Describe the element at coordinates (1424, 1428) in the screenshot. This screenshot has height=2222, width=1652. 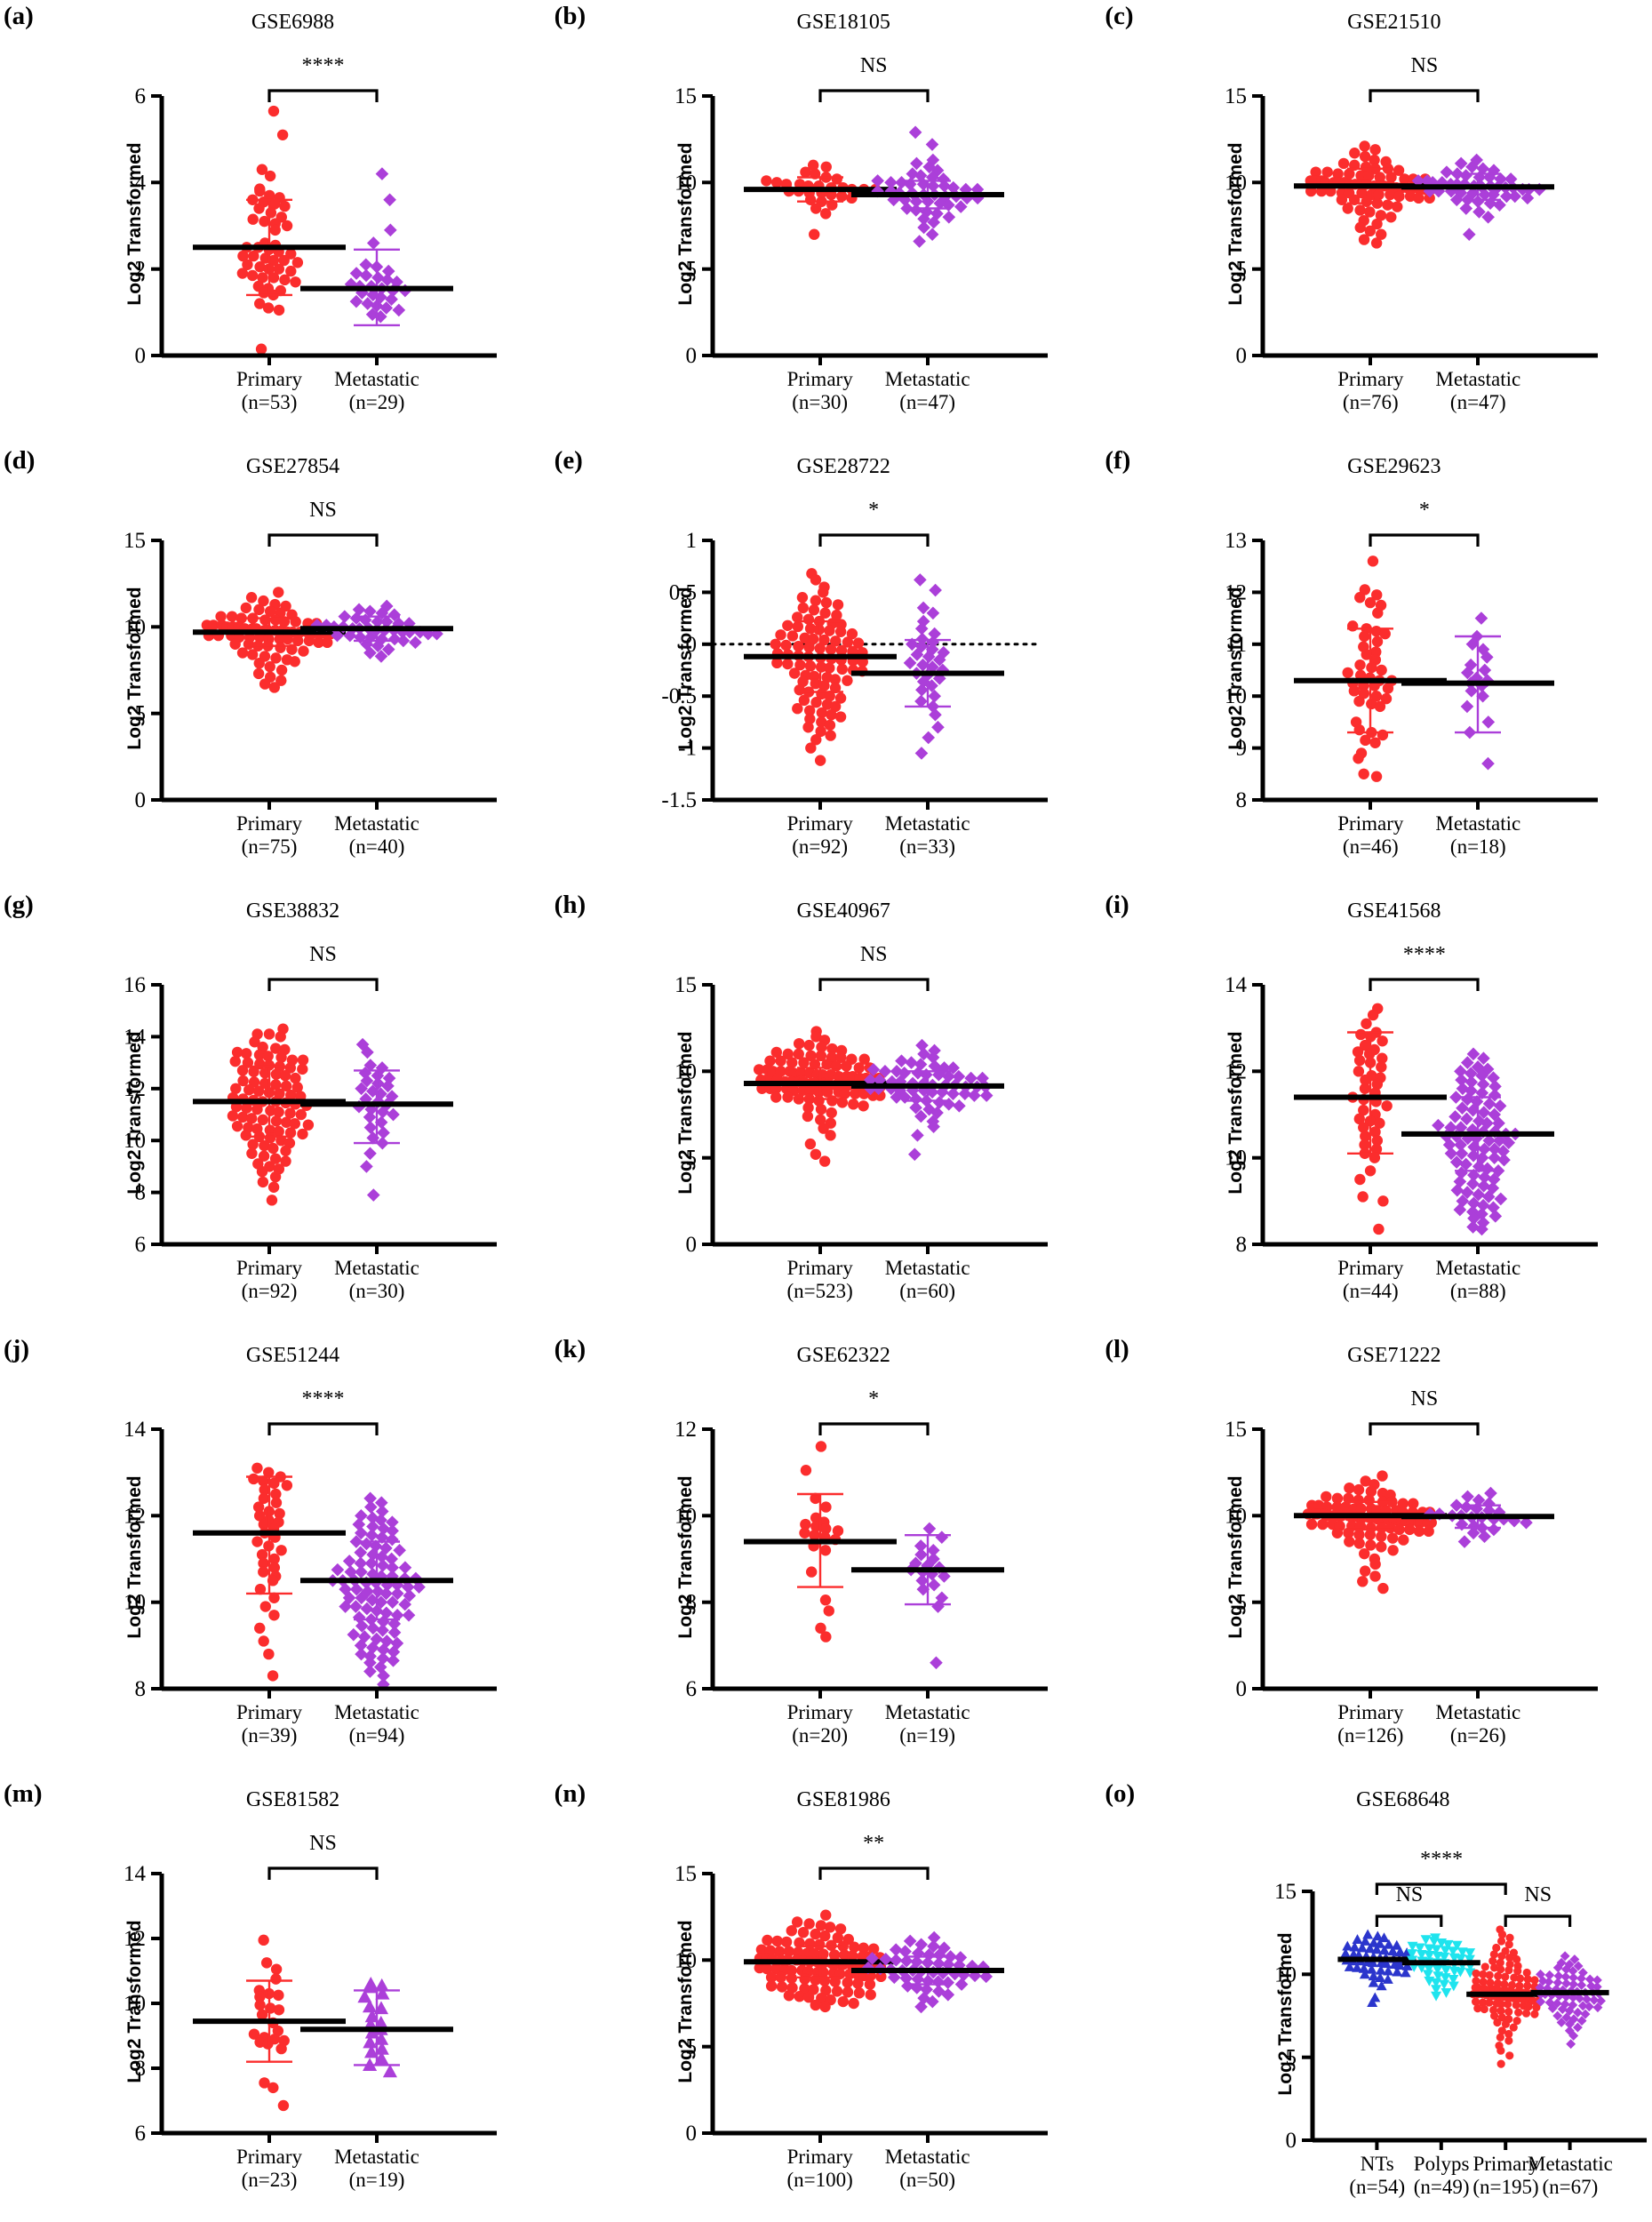
I see `sig-bracket-l` at that location.